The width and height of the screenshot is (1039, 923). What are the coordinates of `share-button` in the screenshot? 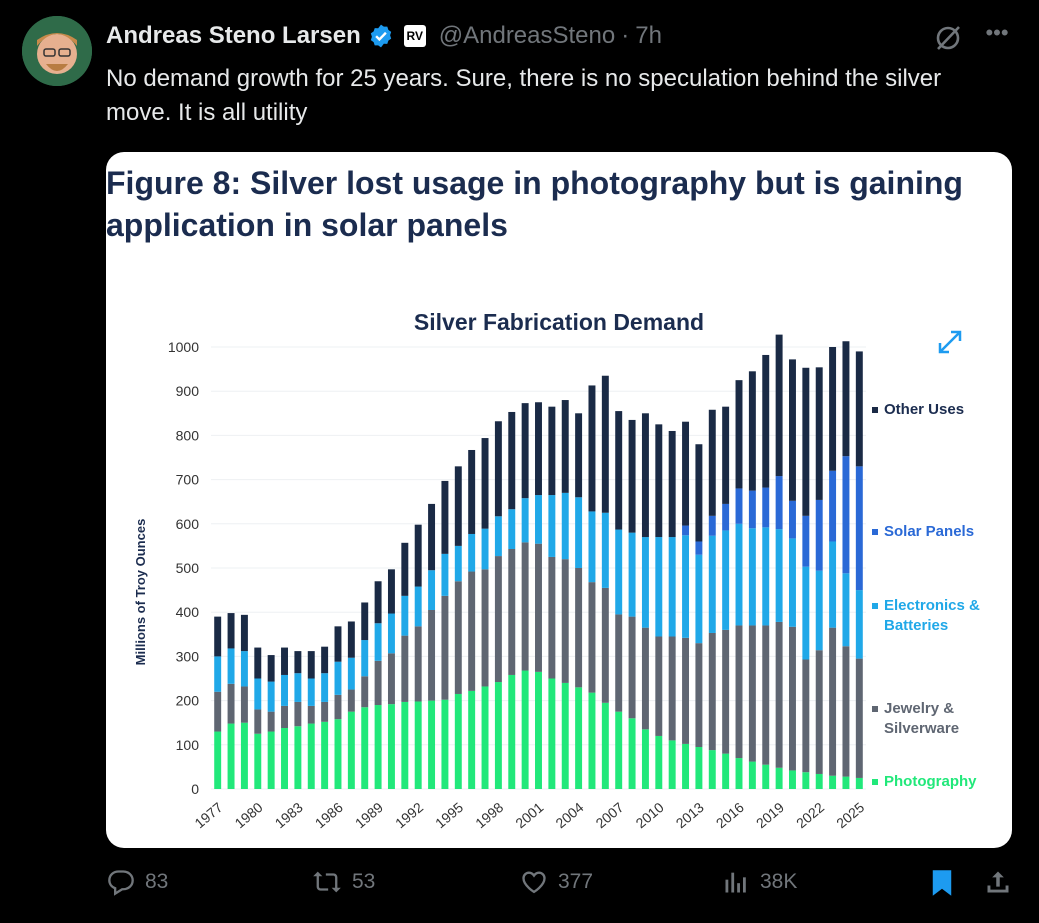 It's located at (1003, 882).